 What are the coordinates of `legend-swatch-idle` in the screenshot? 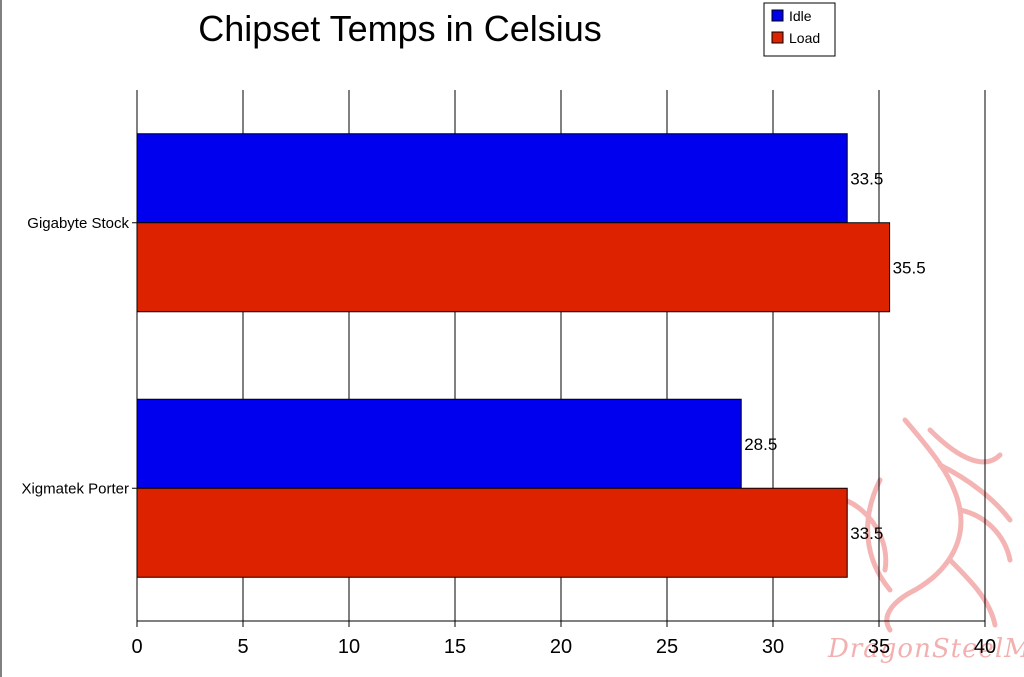 It's located at (777, 15).